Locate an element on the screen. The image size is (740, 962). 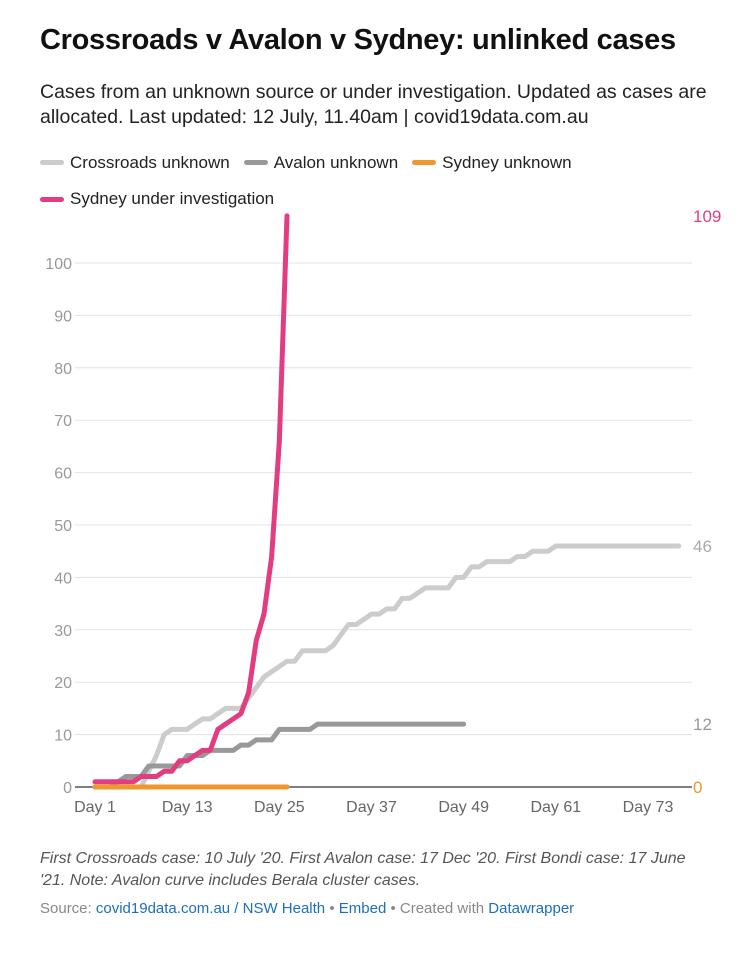
y-tick-label: 30 is located at coordinates (63, 631).